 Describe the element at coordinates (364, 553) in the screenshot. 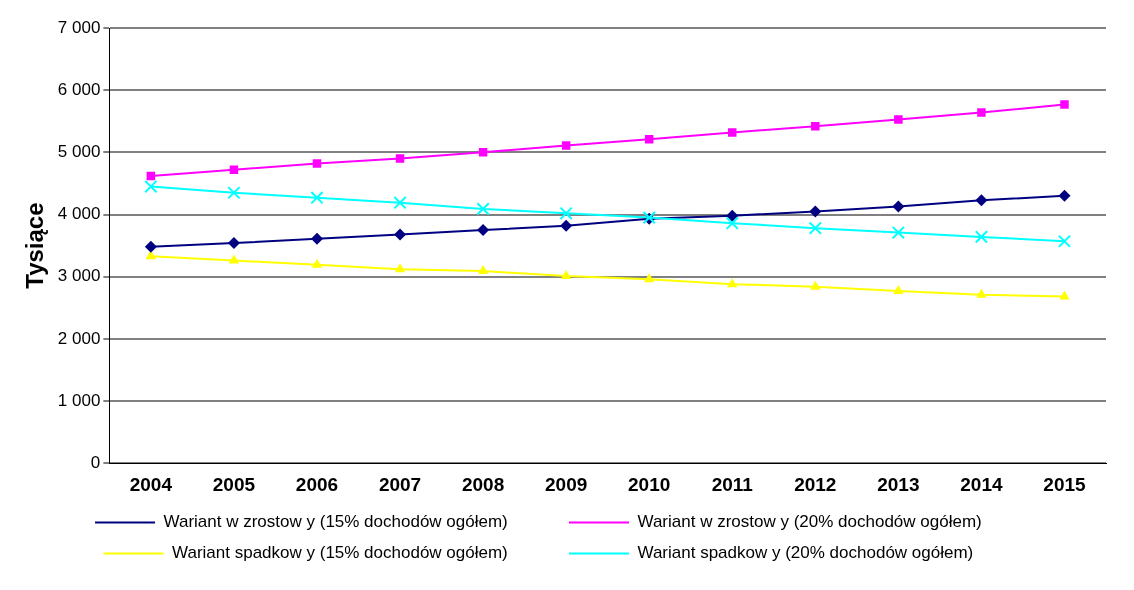

I see `legend-label: Wariant spadkow y (15% dochodów ogółem)` at that location.